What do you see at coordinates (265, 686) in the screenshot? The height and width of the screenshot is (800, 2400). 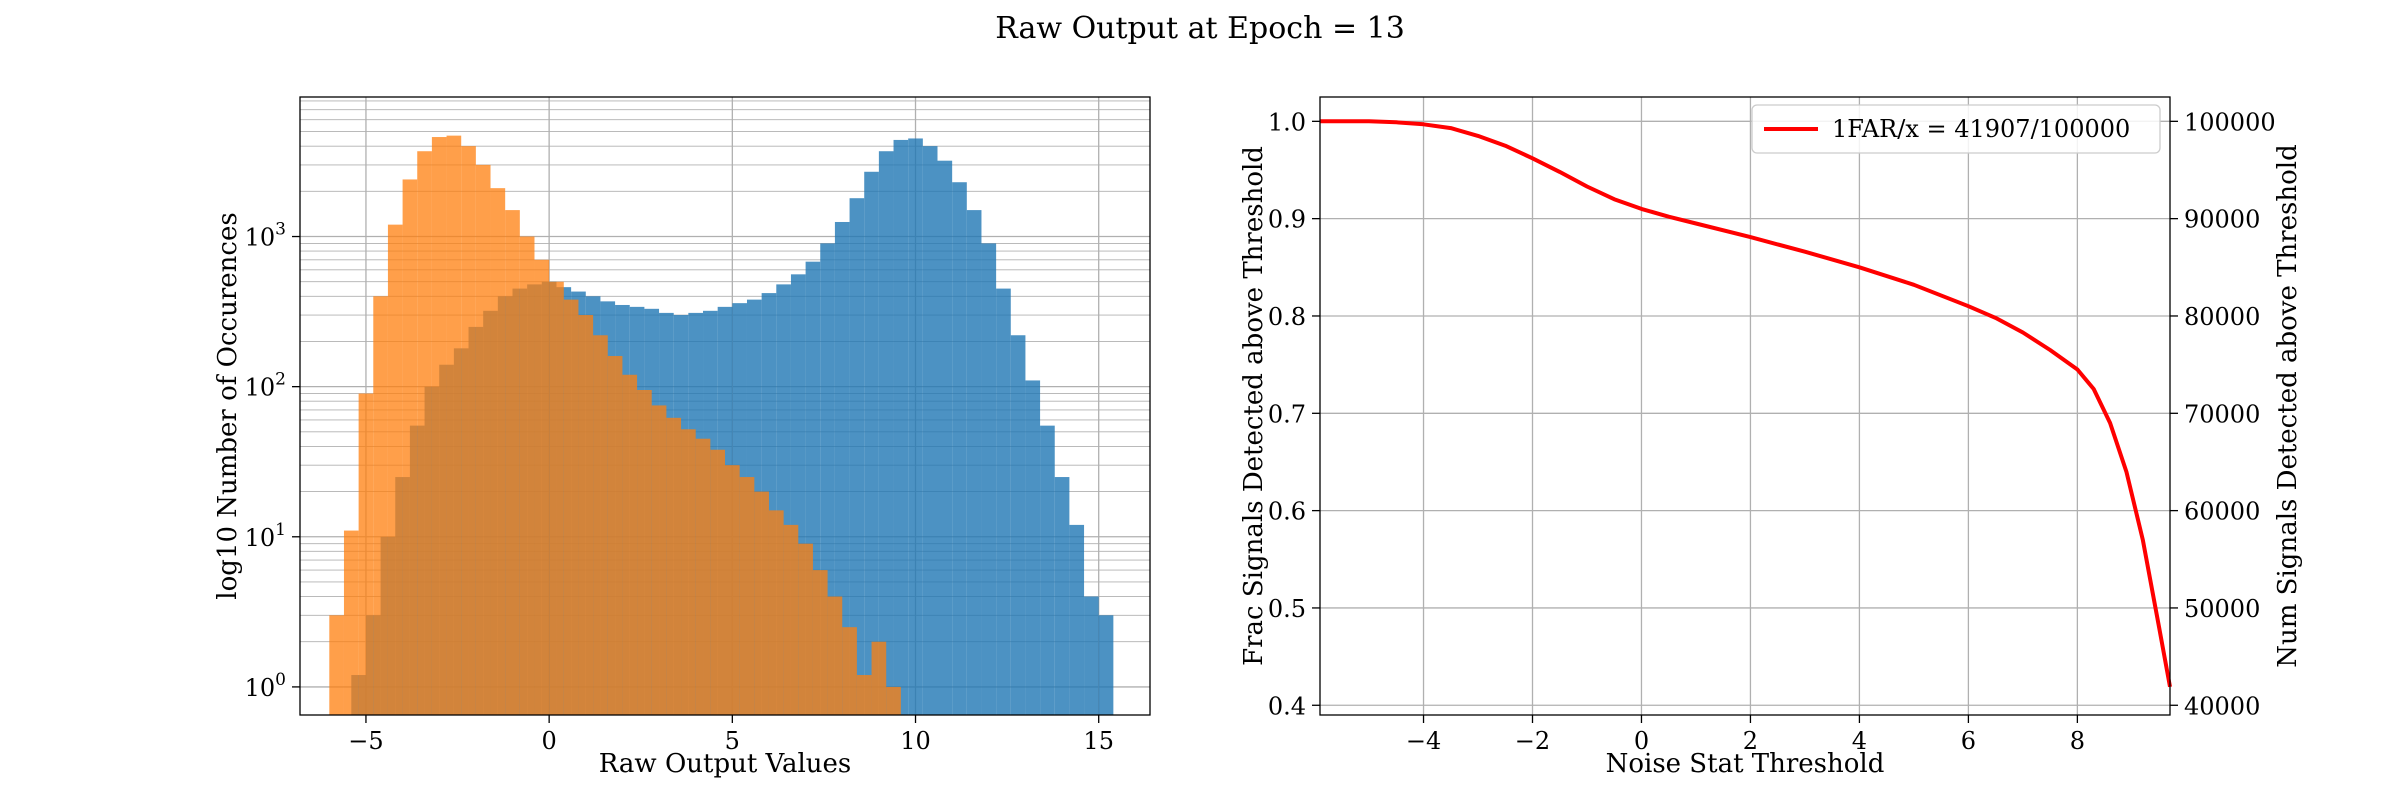 I see `histogram-y-tick-label: 10⁰` at bounding box center [265, 686].